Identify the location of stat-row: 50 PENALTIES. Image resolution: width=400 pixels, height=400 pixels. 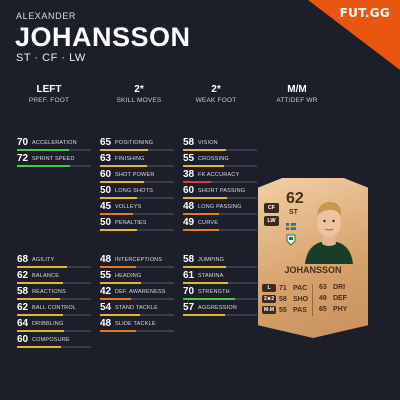
(140, 225).